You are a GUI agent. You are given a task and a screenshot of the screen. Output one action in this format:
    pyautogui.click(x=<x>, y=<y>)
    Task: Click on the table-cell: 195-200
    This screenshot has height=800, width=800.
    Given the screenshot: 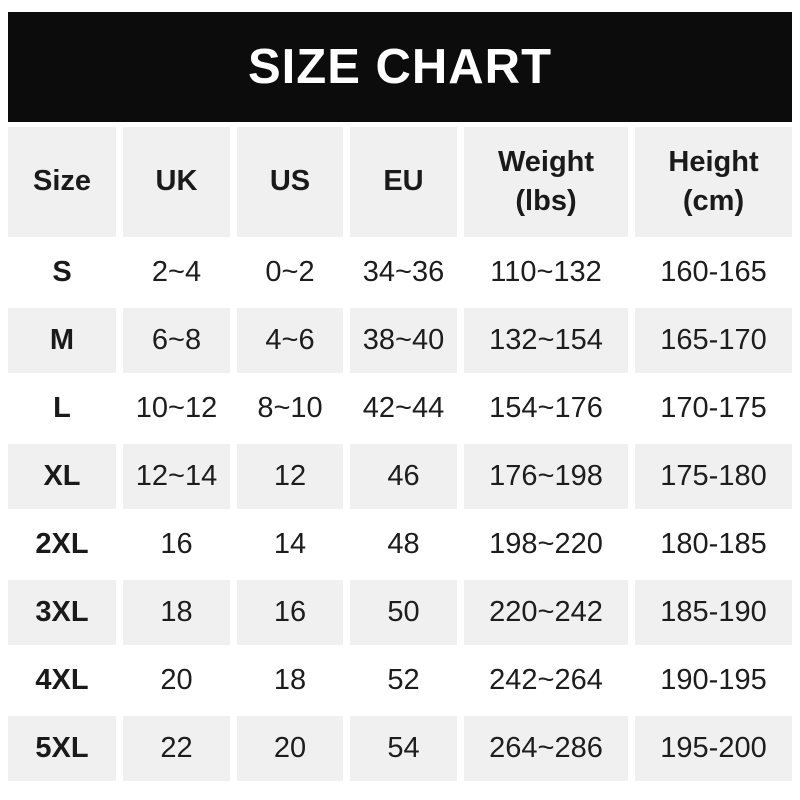 What is the action you would take?
    pyautogui.click(x=713, y=748)
    